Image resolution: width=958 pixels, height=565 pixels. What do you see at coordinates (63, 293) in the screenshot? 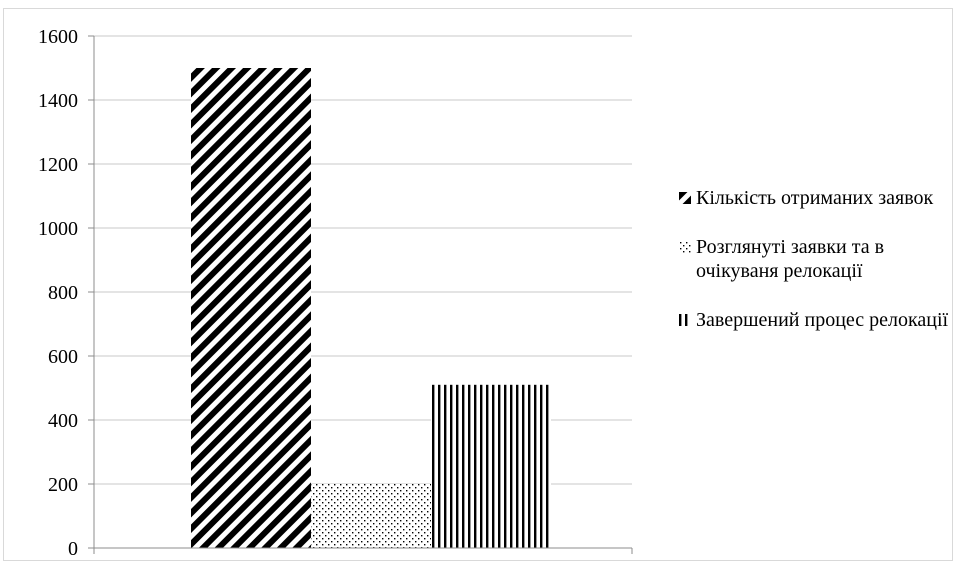
I see `y-tick-label: 800` at bounding box center [63, 293].